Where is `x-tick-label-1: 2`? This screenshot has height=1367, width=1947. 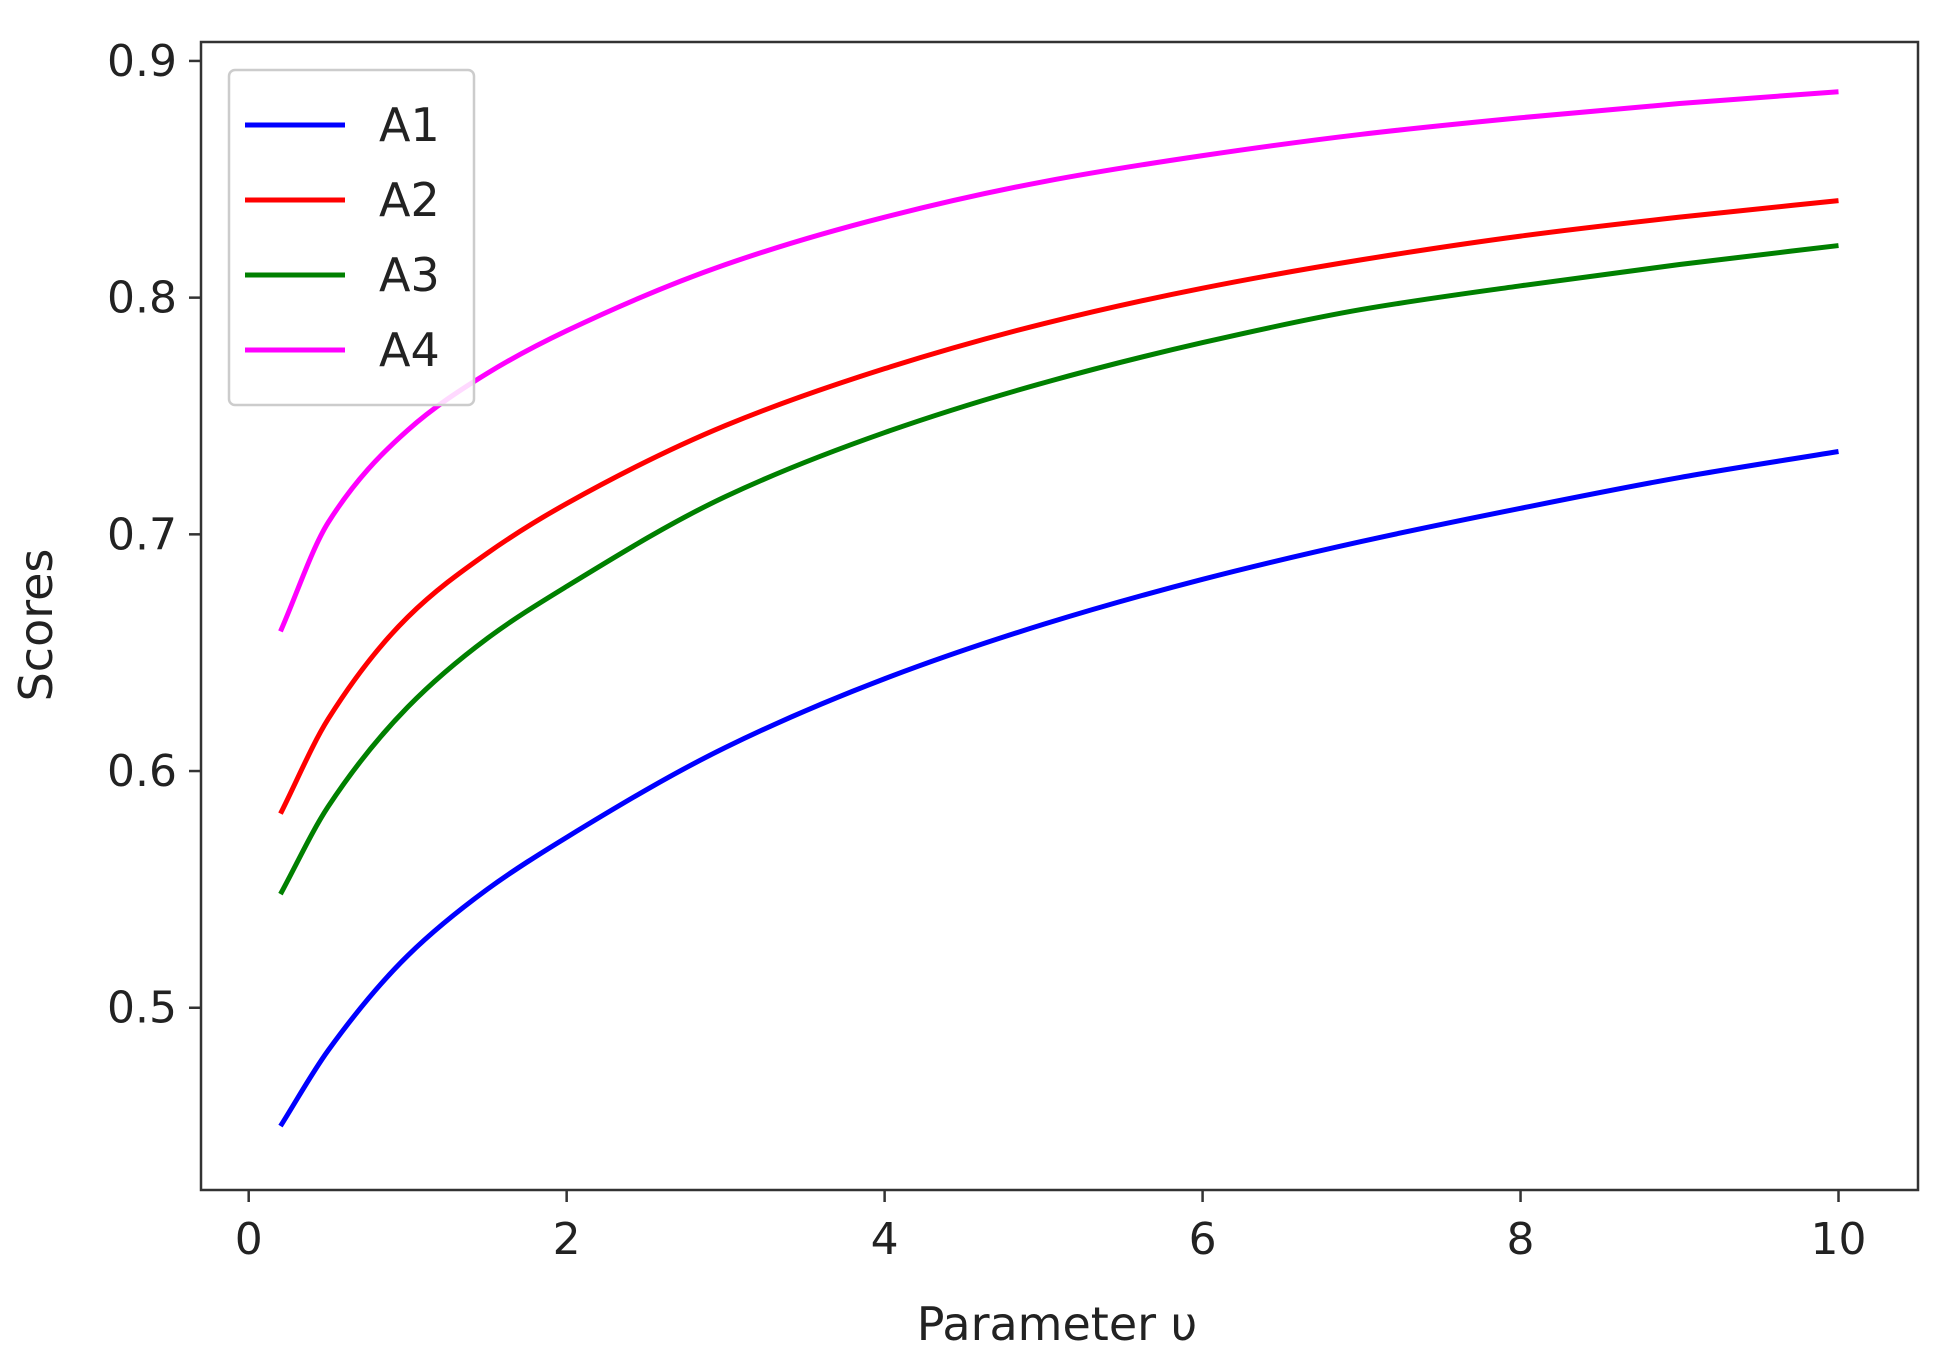 x-tick-label-1: 2 is located at coordinates (567, 1239).